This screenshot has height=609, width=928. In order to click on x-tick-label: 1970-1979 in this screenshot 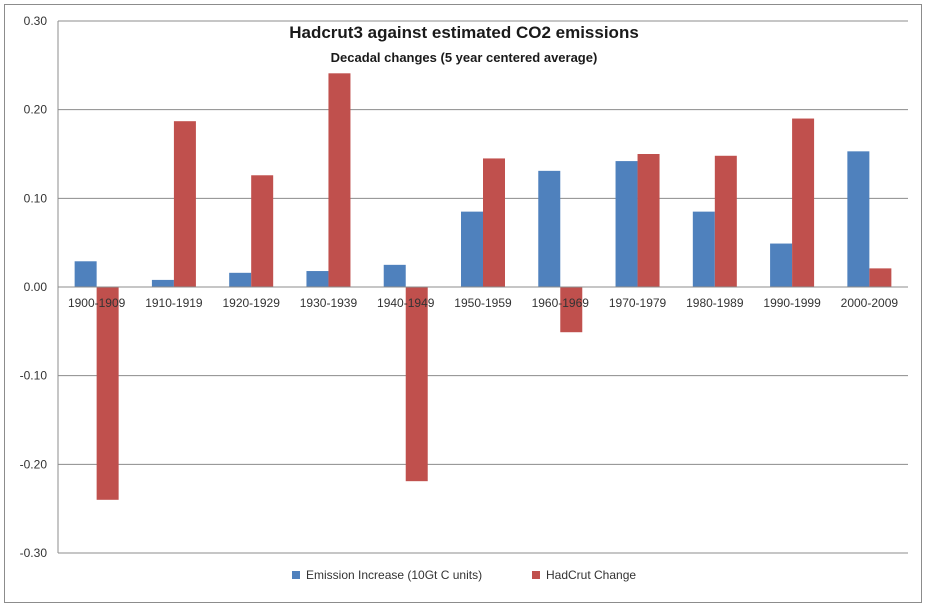, I will do `click(638, 303)`.